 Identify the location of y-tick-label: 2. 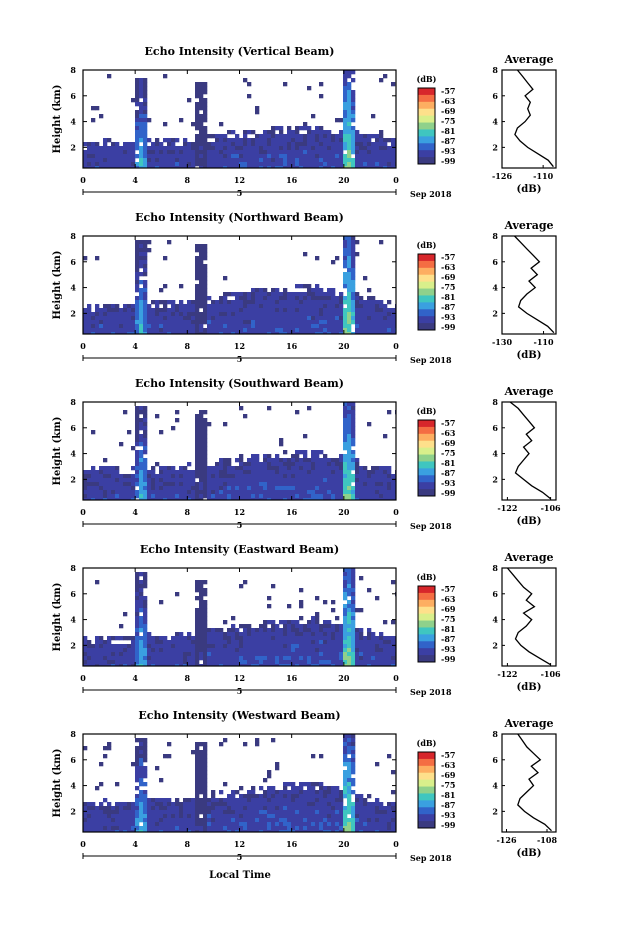
(73, 811).